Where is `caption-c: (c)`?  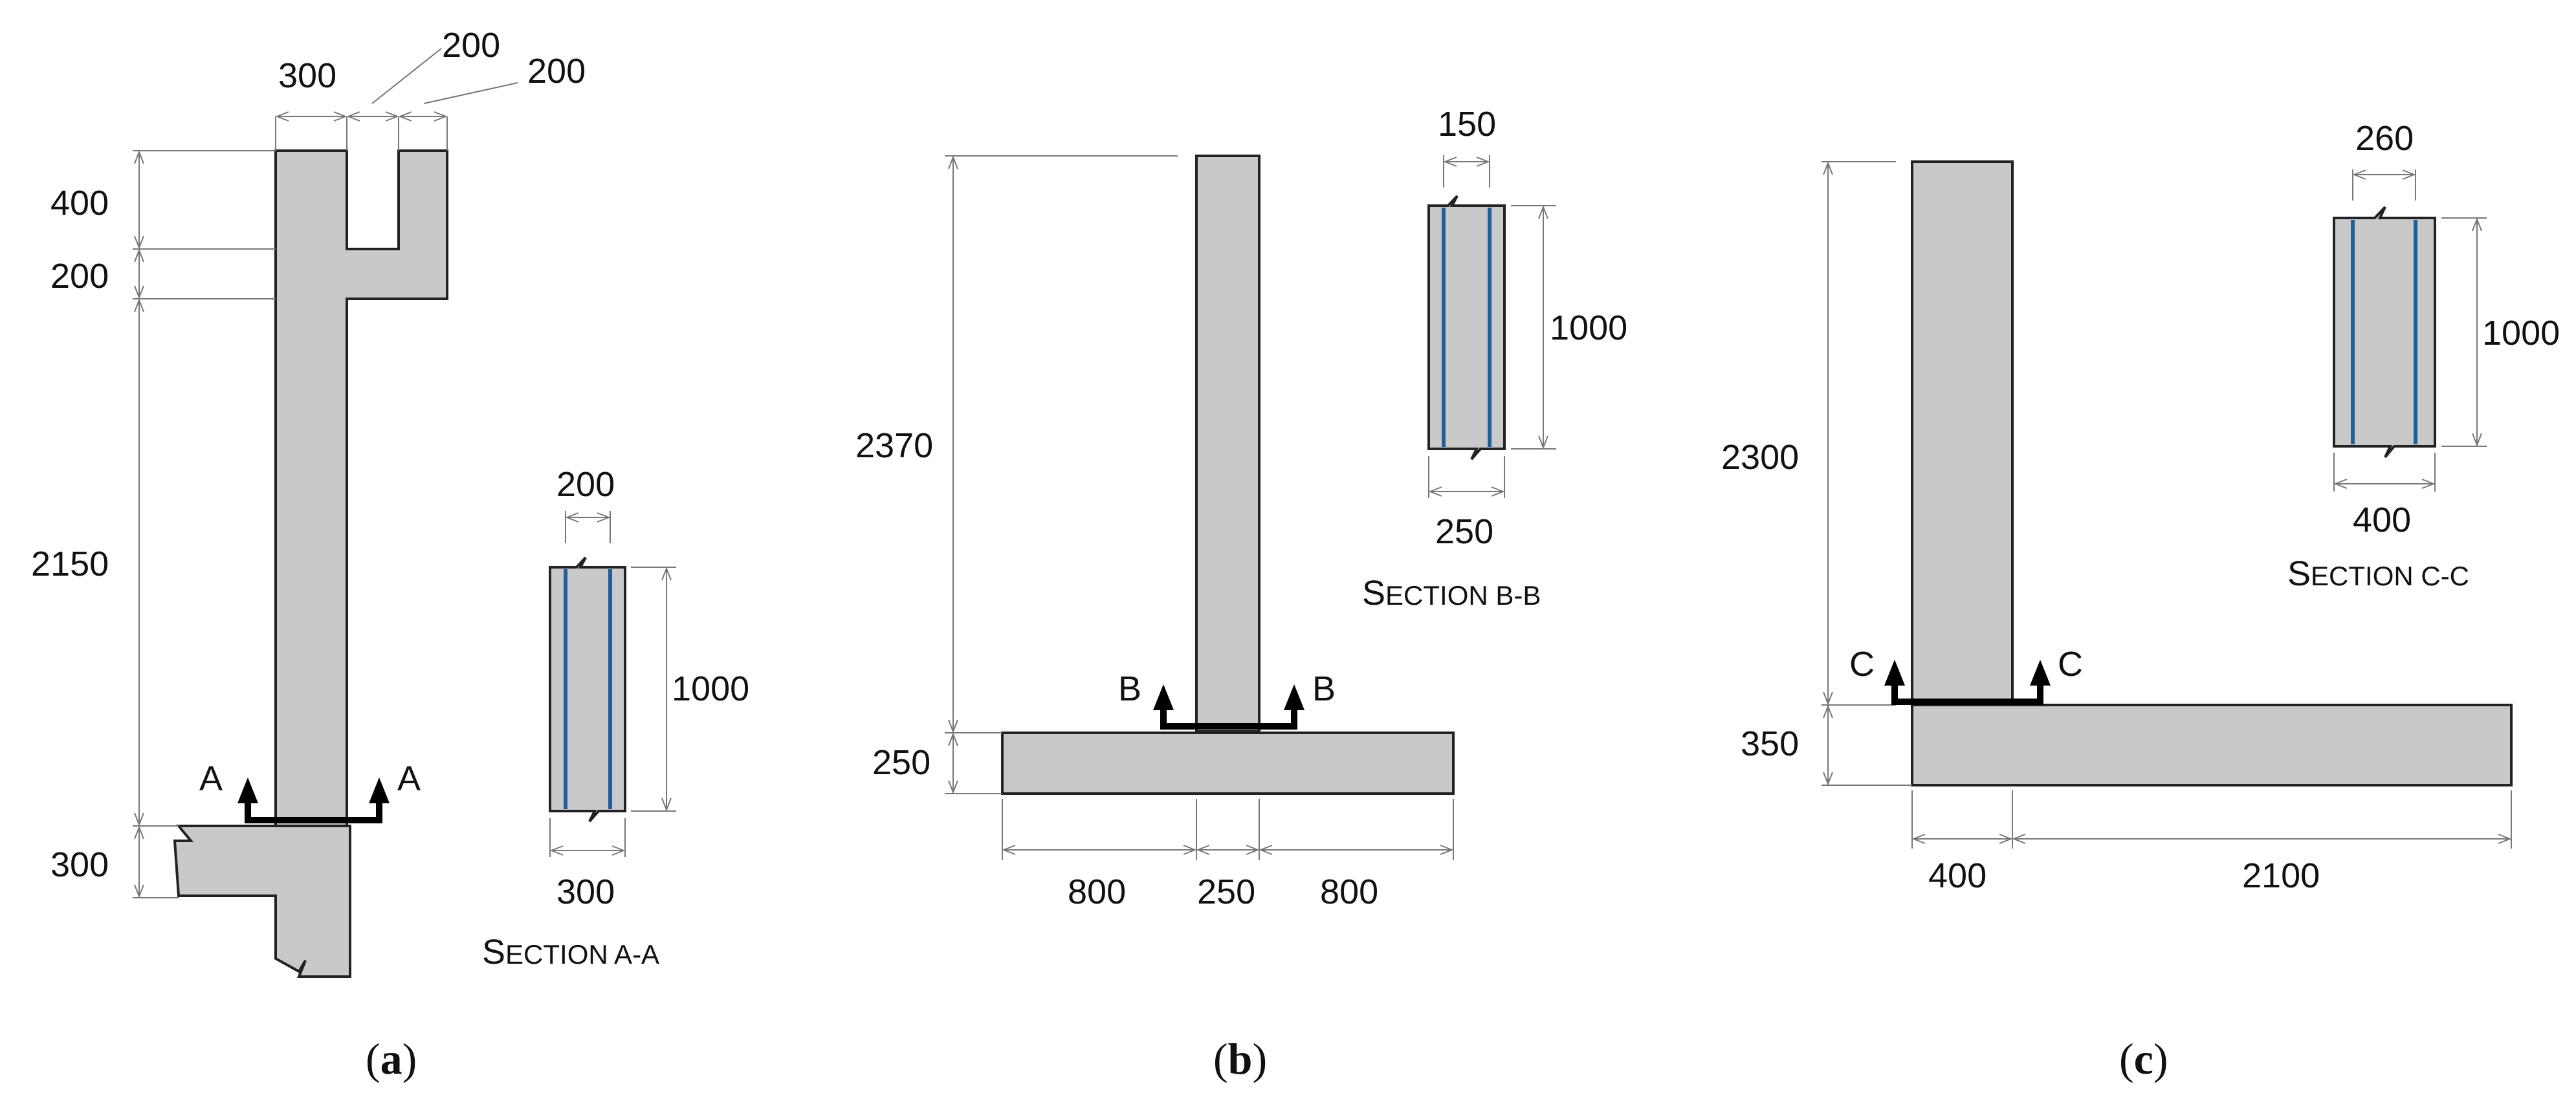 caption-c: (c) is located at coordinates (2143, 1058).